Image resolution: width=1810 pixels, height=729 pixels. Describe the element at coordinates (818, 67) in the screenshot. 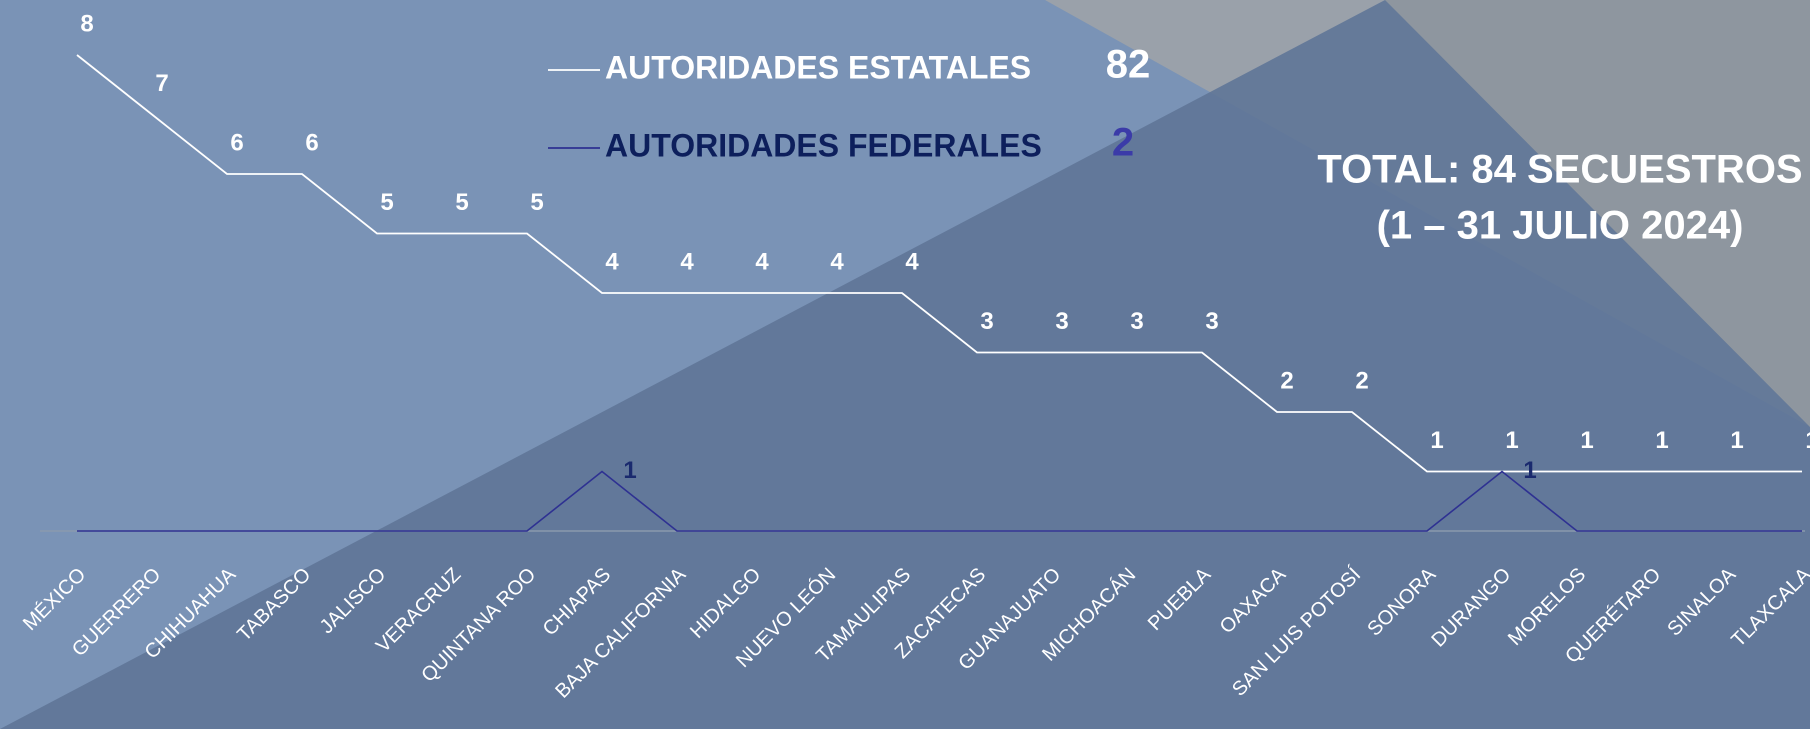

I see `legend-label: AUTORIDADES ESTATALES` at that location.